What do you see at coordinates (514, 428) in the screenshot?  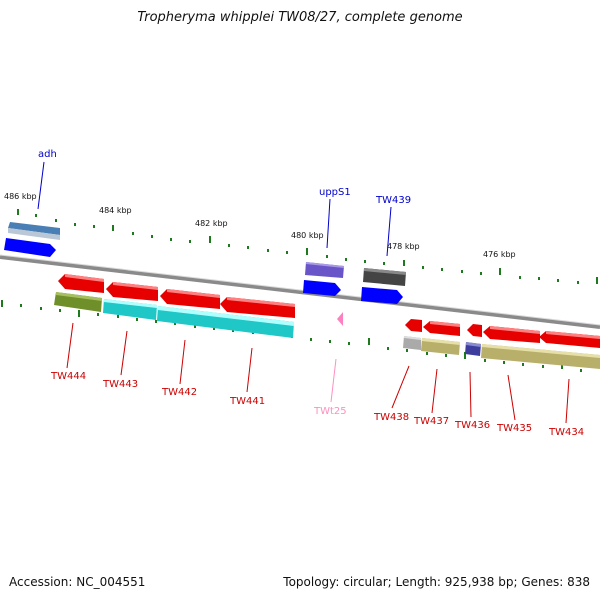 I see `gene-label-TW435: TW435` at bounding box center [514, 428].